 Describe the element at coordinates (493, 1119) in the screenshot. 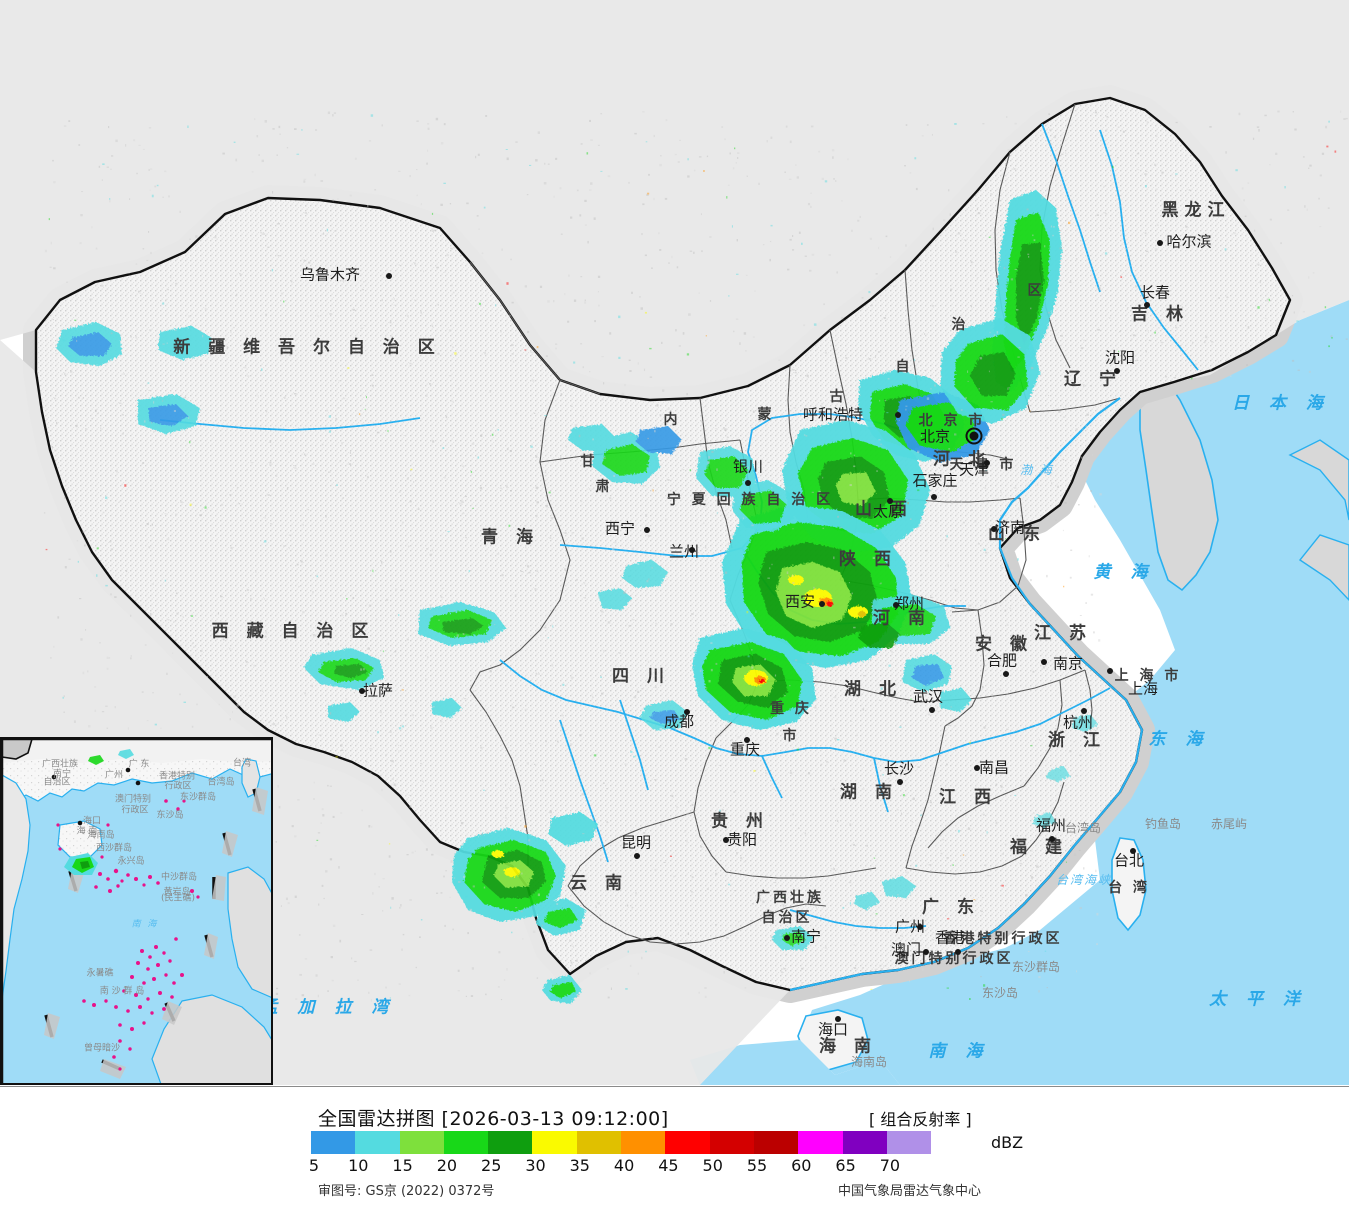

I see `mosaic-title: 全国雷达拼图 [2026-03-13 09:12:00]` at that location.